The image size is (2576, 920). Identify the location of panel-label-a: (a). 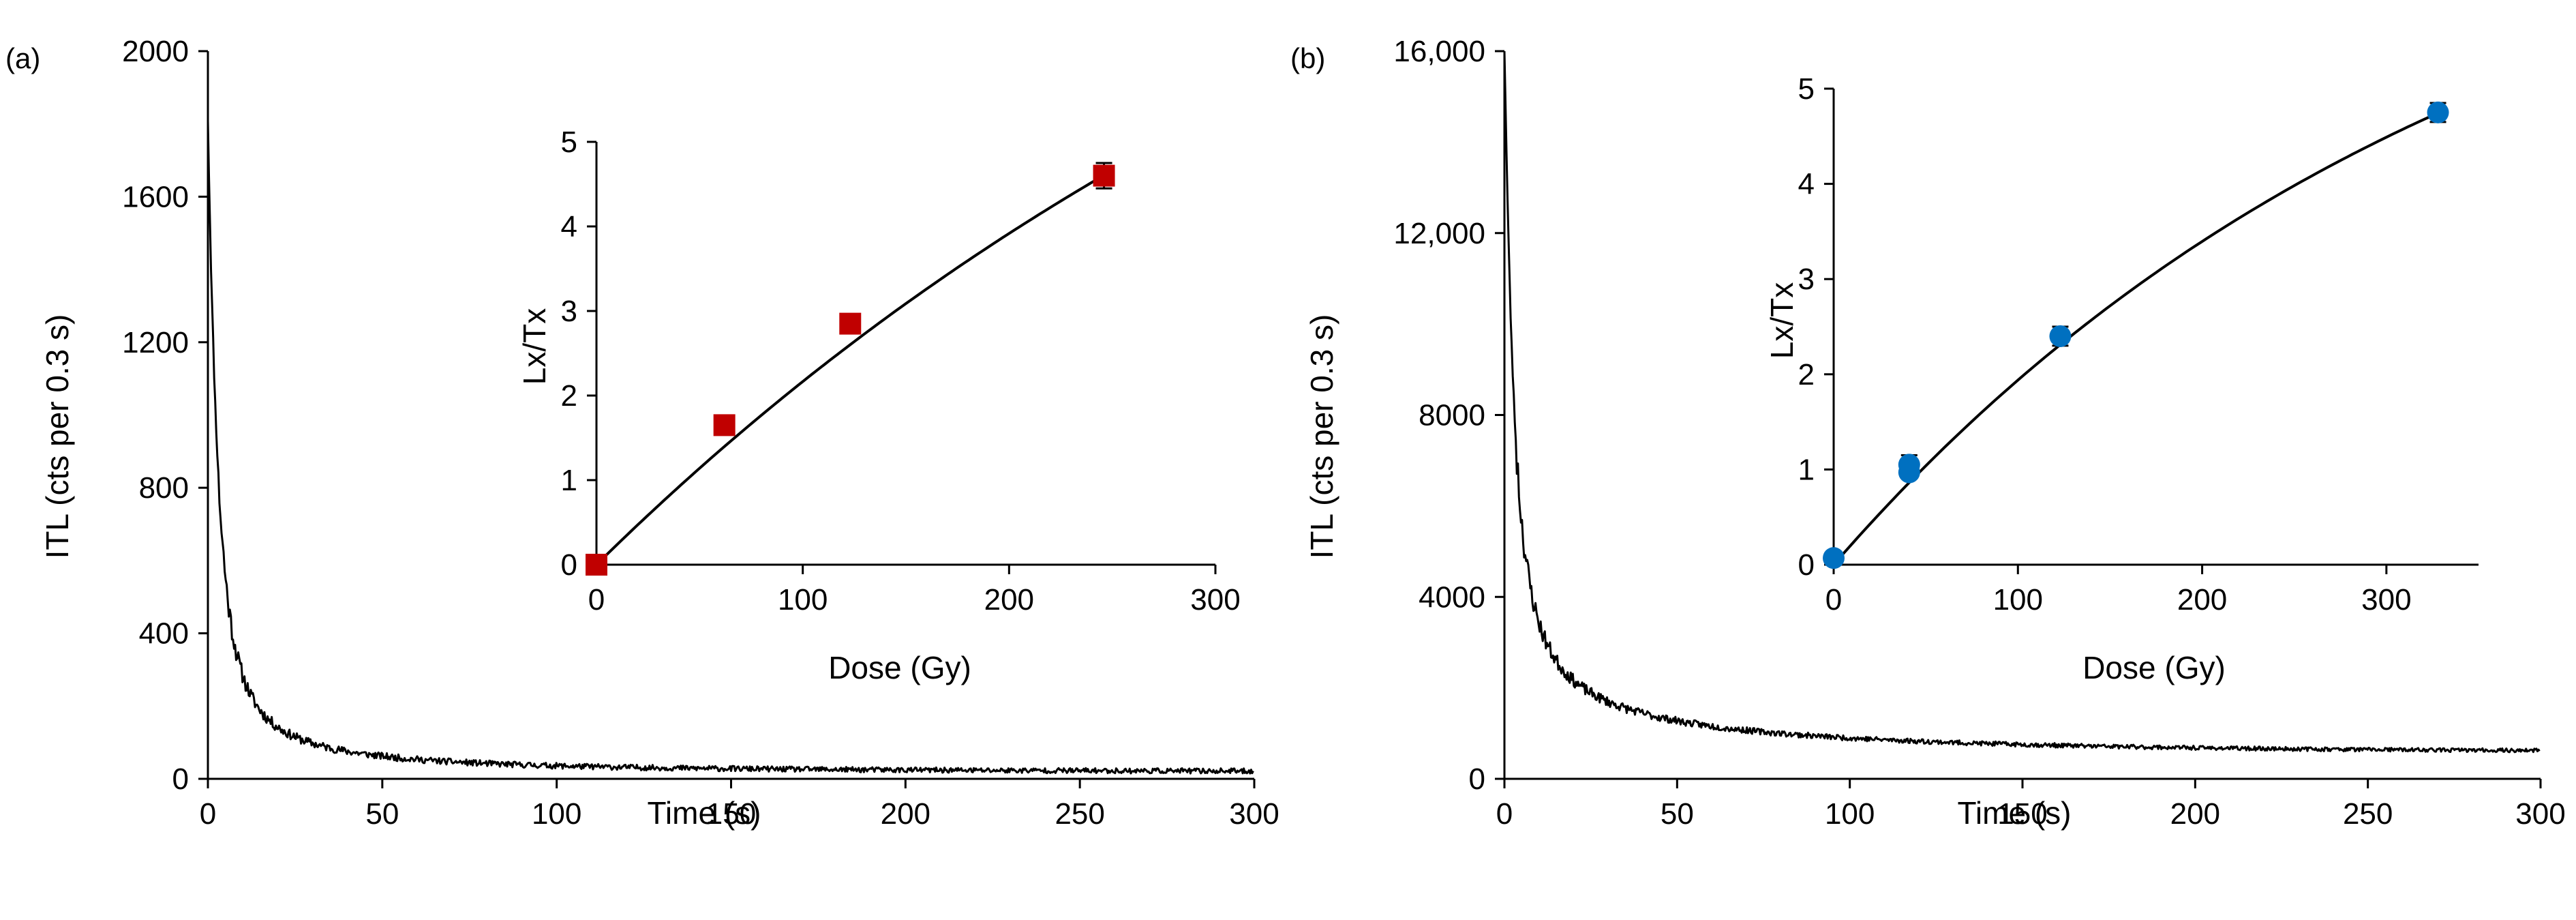
(22, 58).